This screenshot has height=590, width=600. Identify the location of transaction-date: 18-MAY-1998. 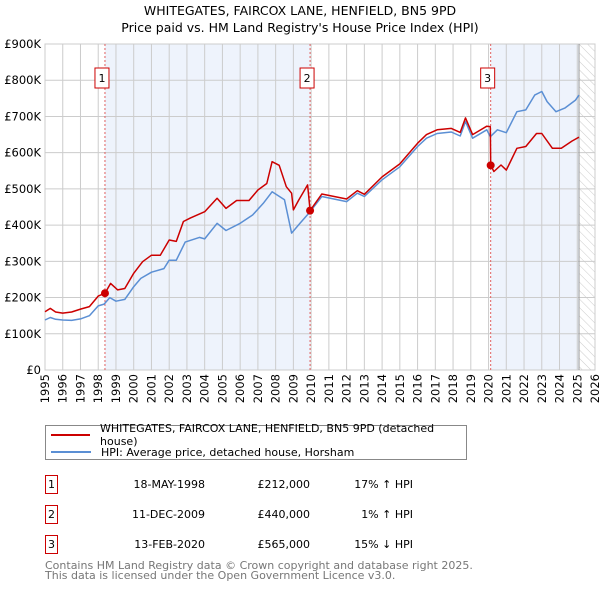
(169, 484).